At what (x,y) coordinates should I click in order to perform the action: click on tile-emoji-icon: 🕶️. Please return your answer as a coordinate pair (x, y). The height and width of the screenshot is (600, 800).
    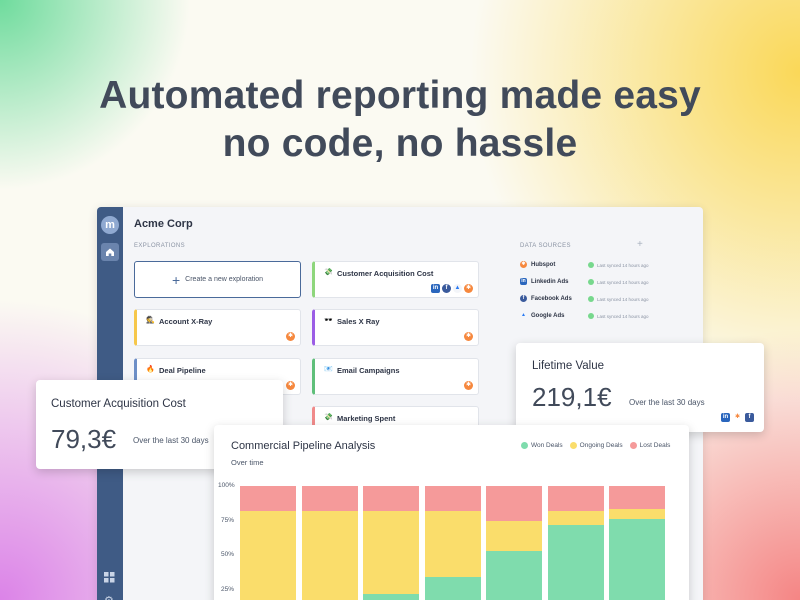
    Looking at the image, I should click on (328, 320).